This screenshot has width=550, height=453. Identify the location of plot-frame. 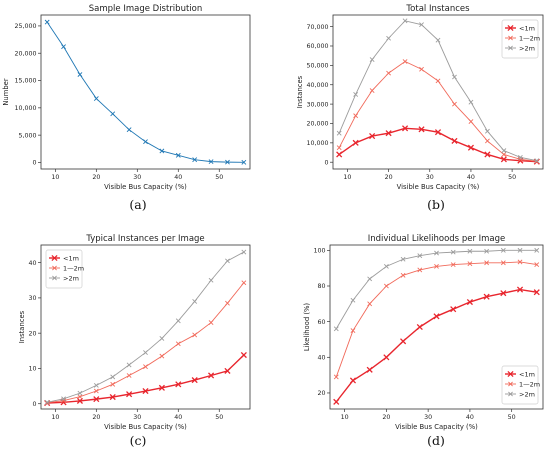
(145, 92).